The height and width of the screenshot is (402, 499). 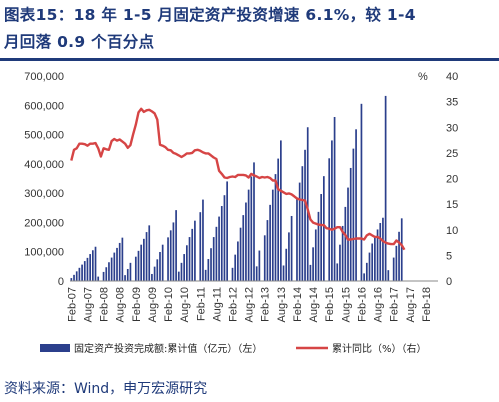 What do you see at coordinates (185, 304) in the screenshot?
I see `x-axis-tick-label: Aug-10` at bounding box center [185, 304].